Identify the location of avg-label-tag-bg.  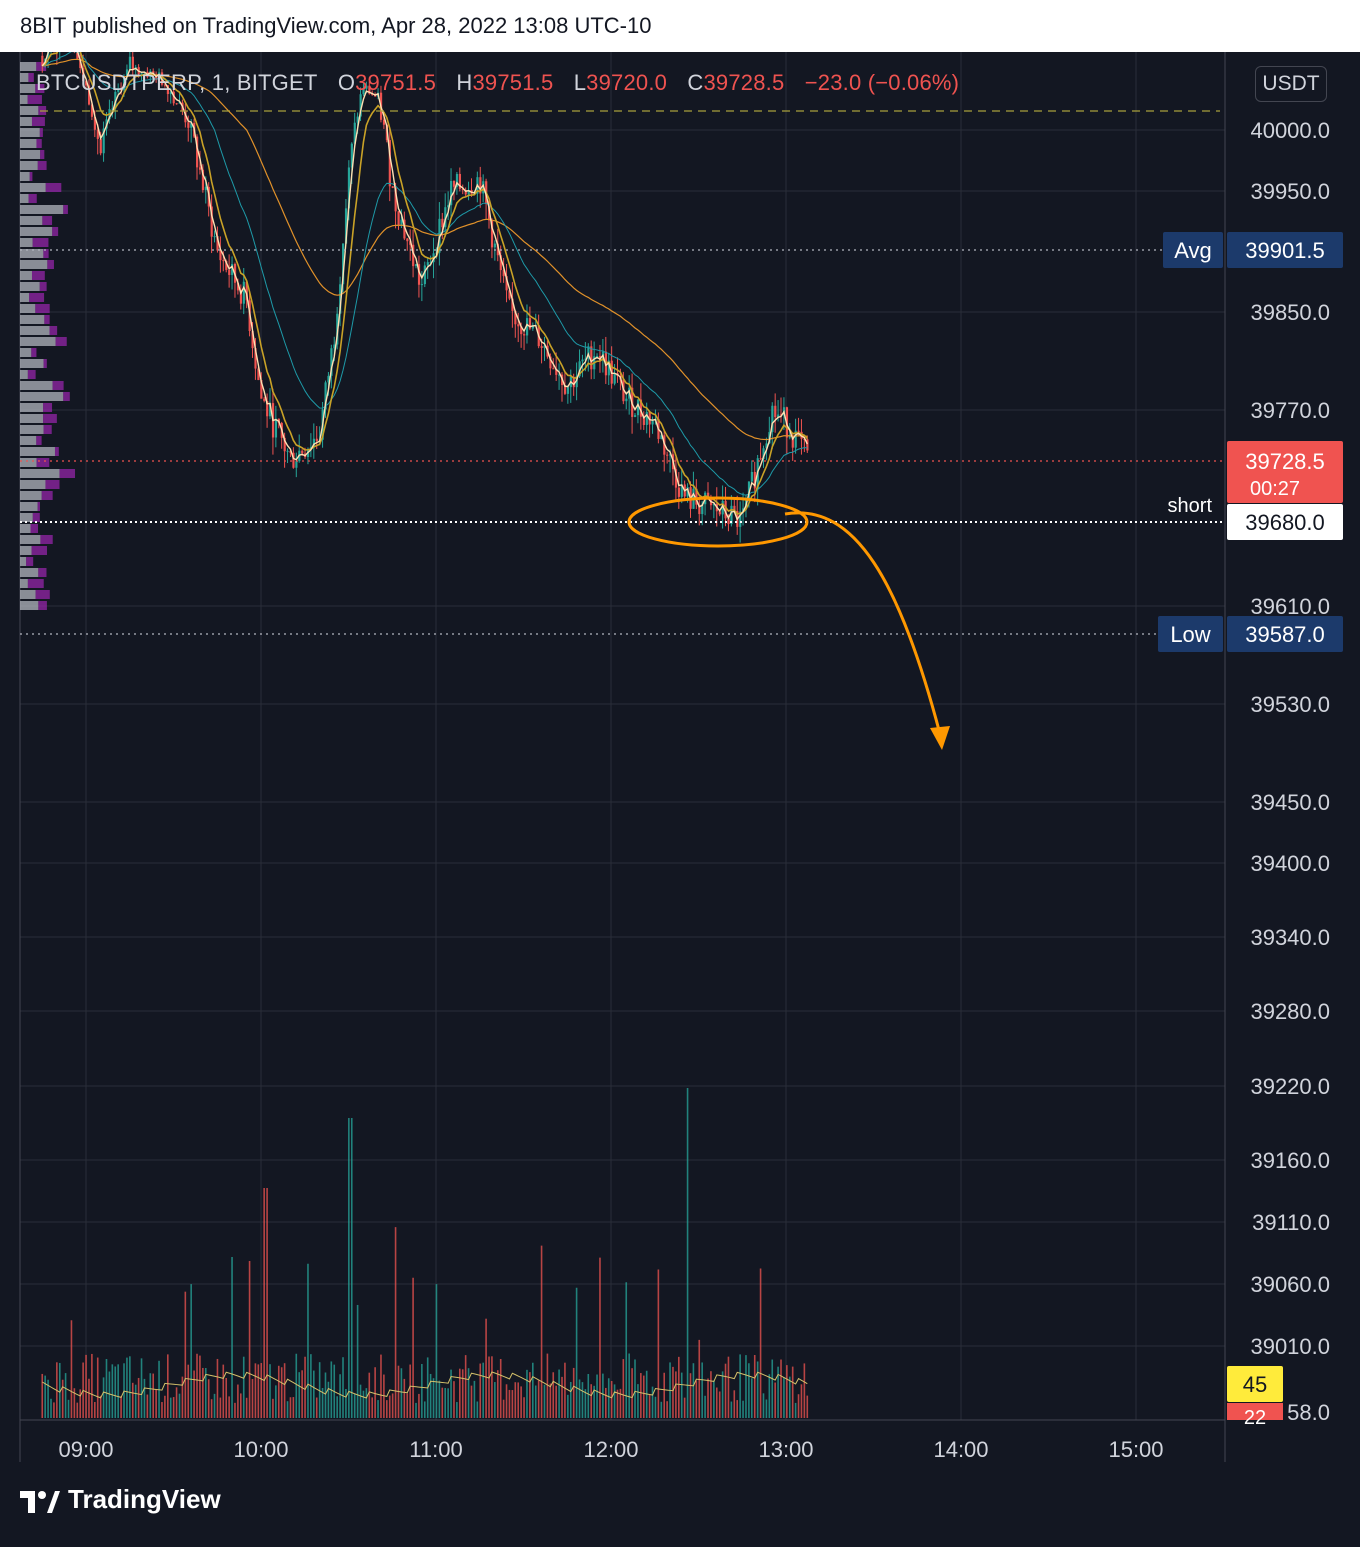
(1193, 250).